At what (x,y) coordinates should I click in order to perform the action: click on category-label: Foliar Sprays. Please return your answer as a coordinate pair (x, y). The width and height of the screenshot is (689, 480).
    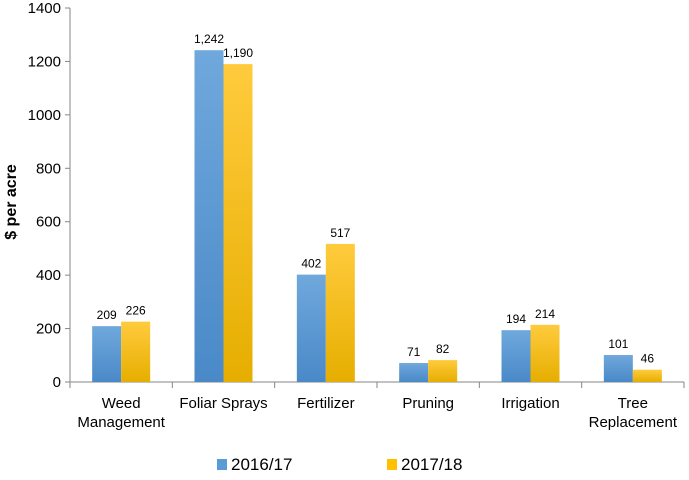
    Looking at the image, I should click on (223, 403).